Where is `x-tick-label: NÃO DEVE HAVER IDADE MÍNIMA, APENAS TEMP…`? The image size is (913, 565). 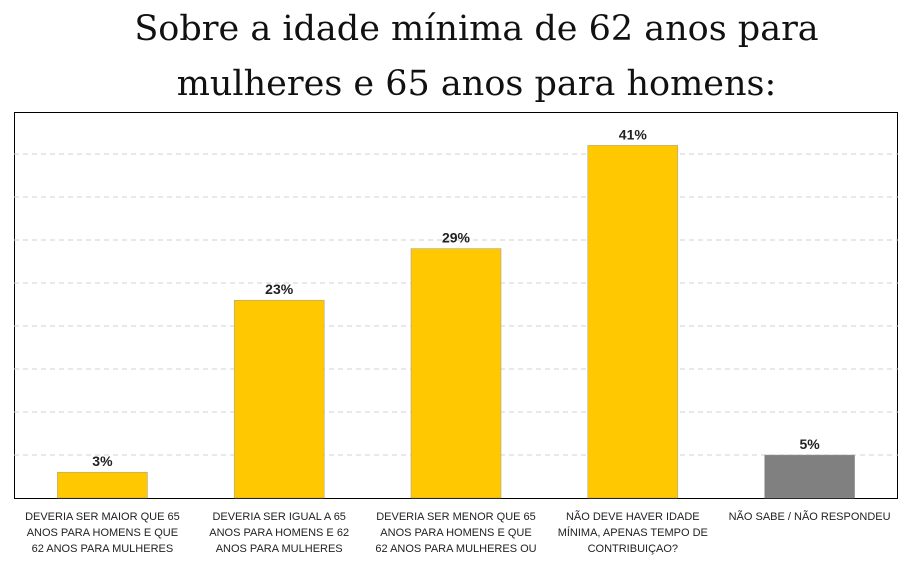 x-tick-label: NÃO DEVE HAVER IDADE MÍNIMA, APENAS TEMP… is located at coordinates (632, 533).